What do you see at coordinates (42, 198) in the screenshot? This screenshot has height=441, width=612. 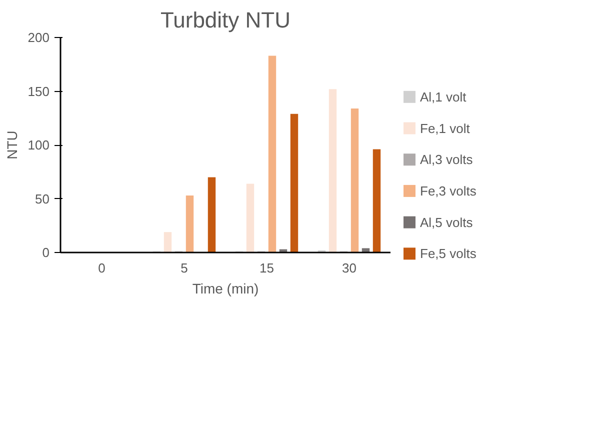 I see `y-tick-label: 50` at bounding box center [42, 198].